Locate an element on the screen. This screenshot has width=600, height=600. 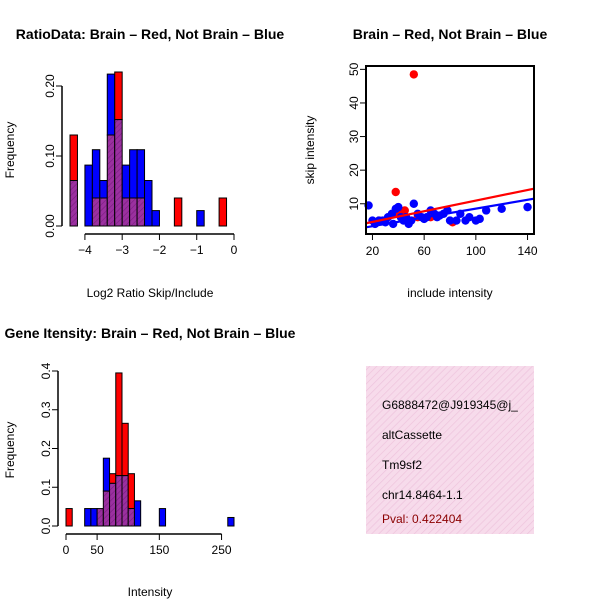
ratio-ytick-label-2: 0.20 is located at coordinates (50, 86).